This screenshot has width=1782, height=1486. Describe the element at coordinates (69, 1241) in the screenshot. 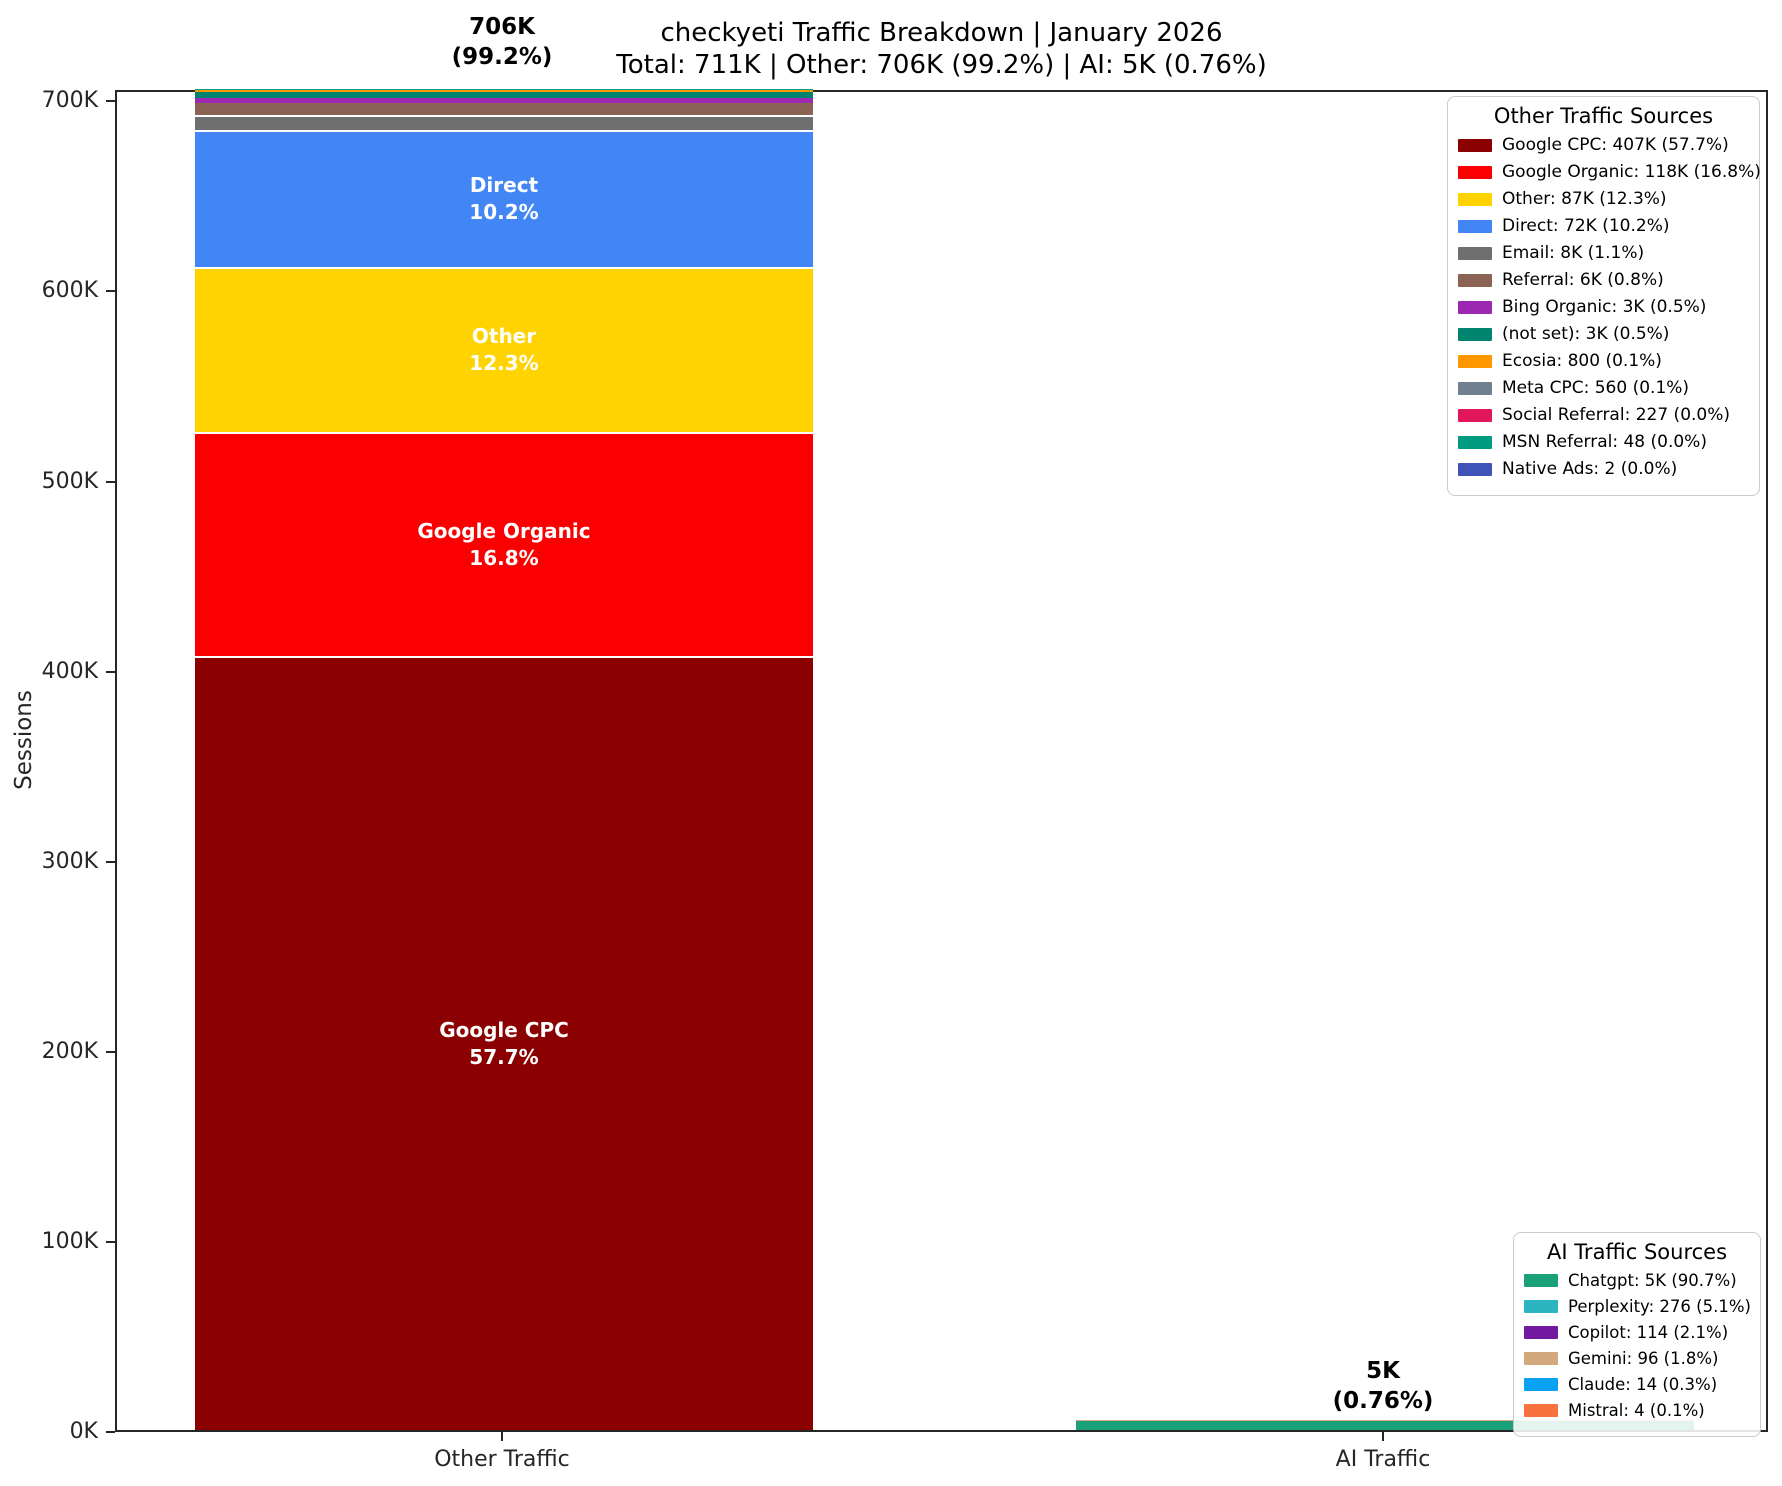

I see `y-tick-label: 100K` at that location.